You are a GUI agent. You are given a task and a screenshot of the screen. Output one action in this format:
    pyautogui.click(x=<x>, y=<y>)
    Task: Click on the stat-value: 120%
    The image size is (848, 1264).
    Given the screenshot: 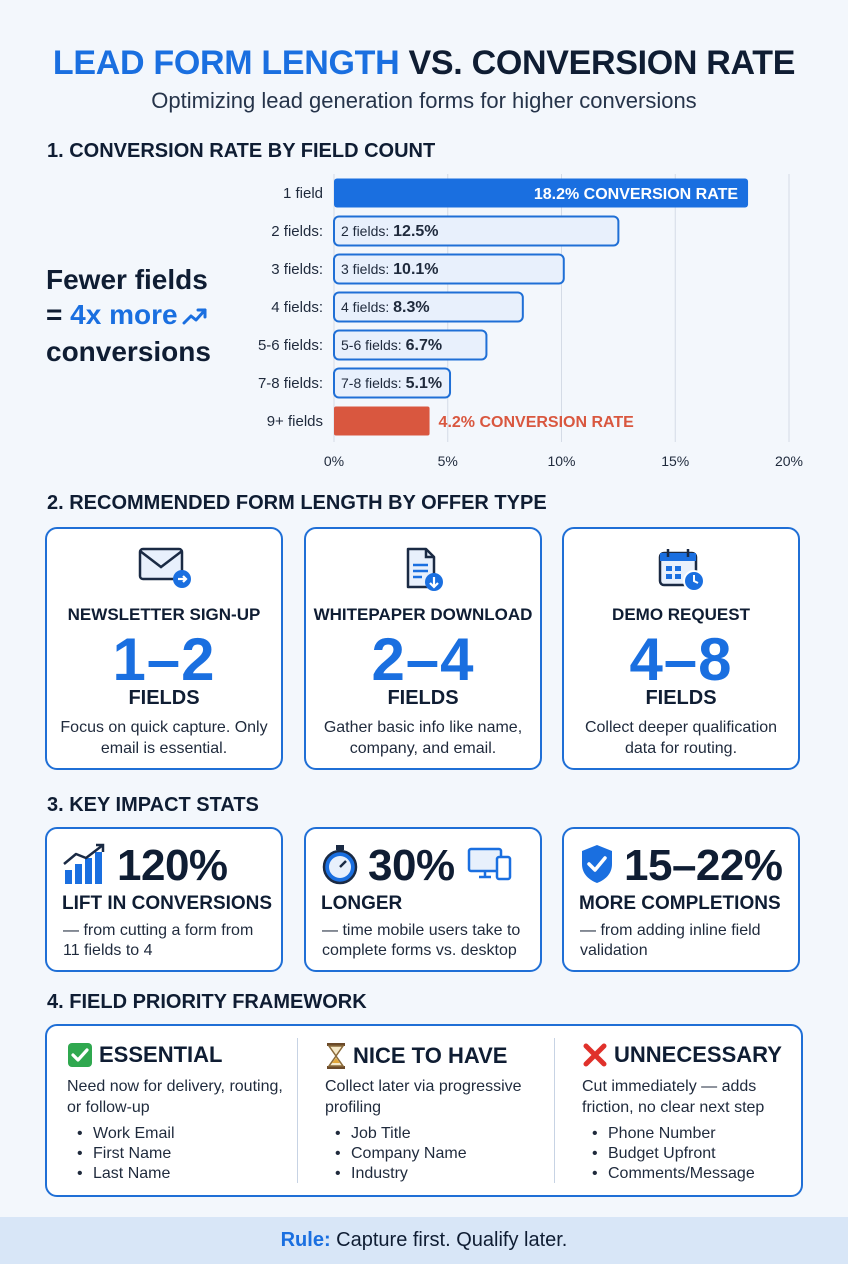 What is the action you would take?
    pyautogui.click(x=172, y=865)
    